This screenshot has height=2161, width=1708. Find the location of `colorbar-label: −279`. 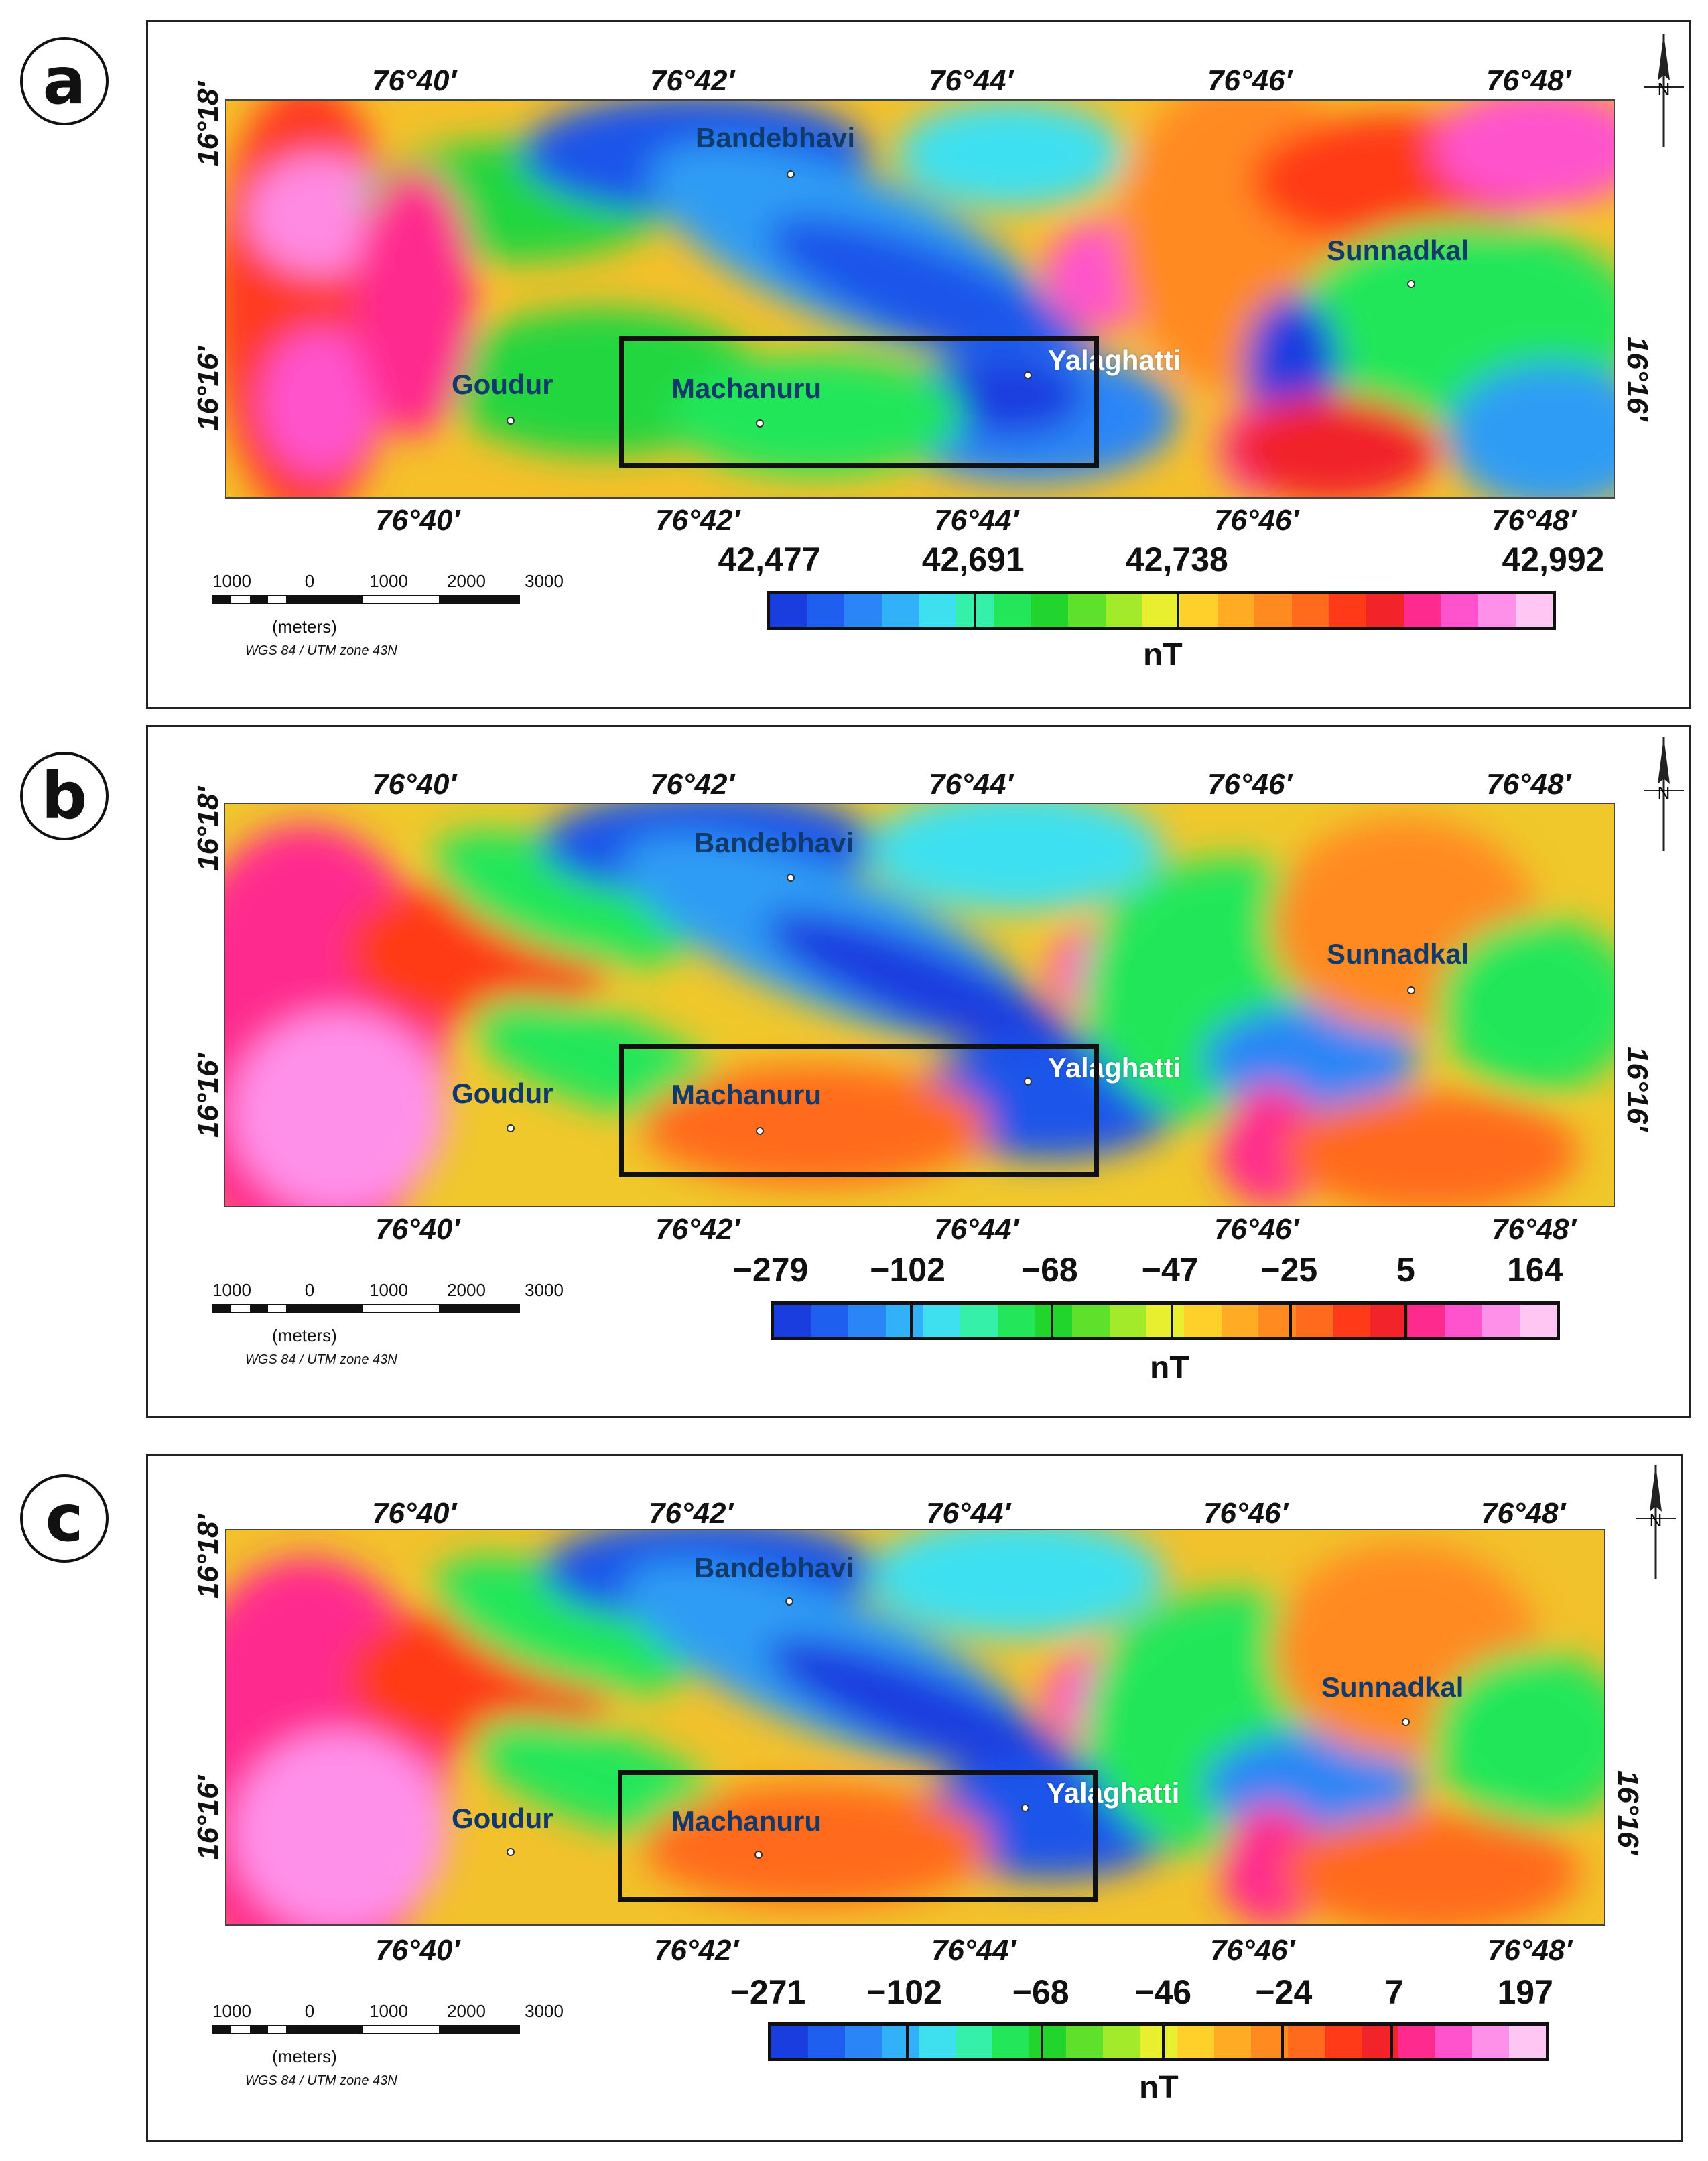

colorbar-label: −279 is located at coordinates (770, 1270).